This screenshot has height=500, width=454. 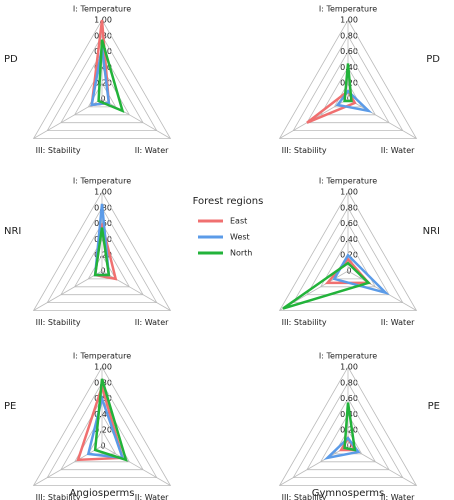 I want to click on legend-entry: North, so click(x=241, y=253).